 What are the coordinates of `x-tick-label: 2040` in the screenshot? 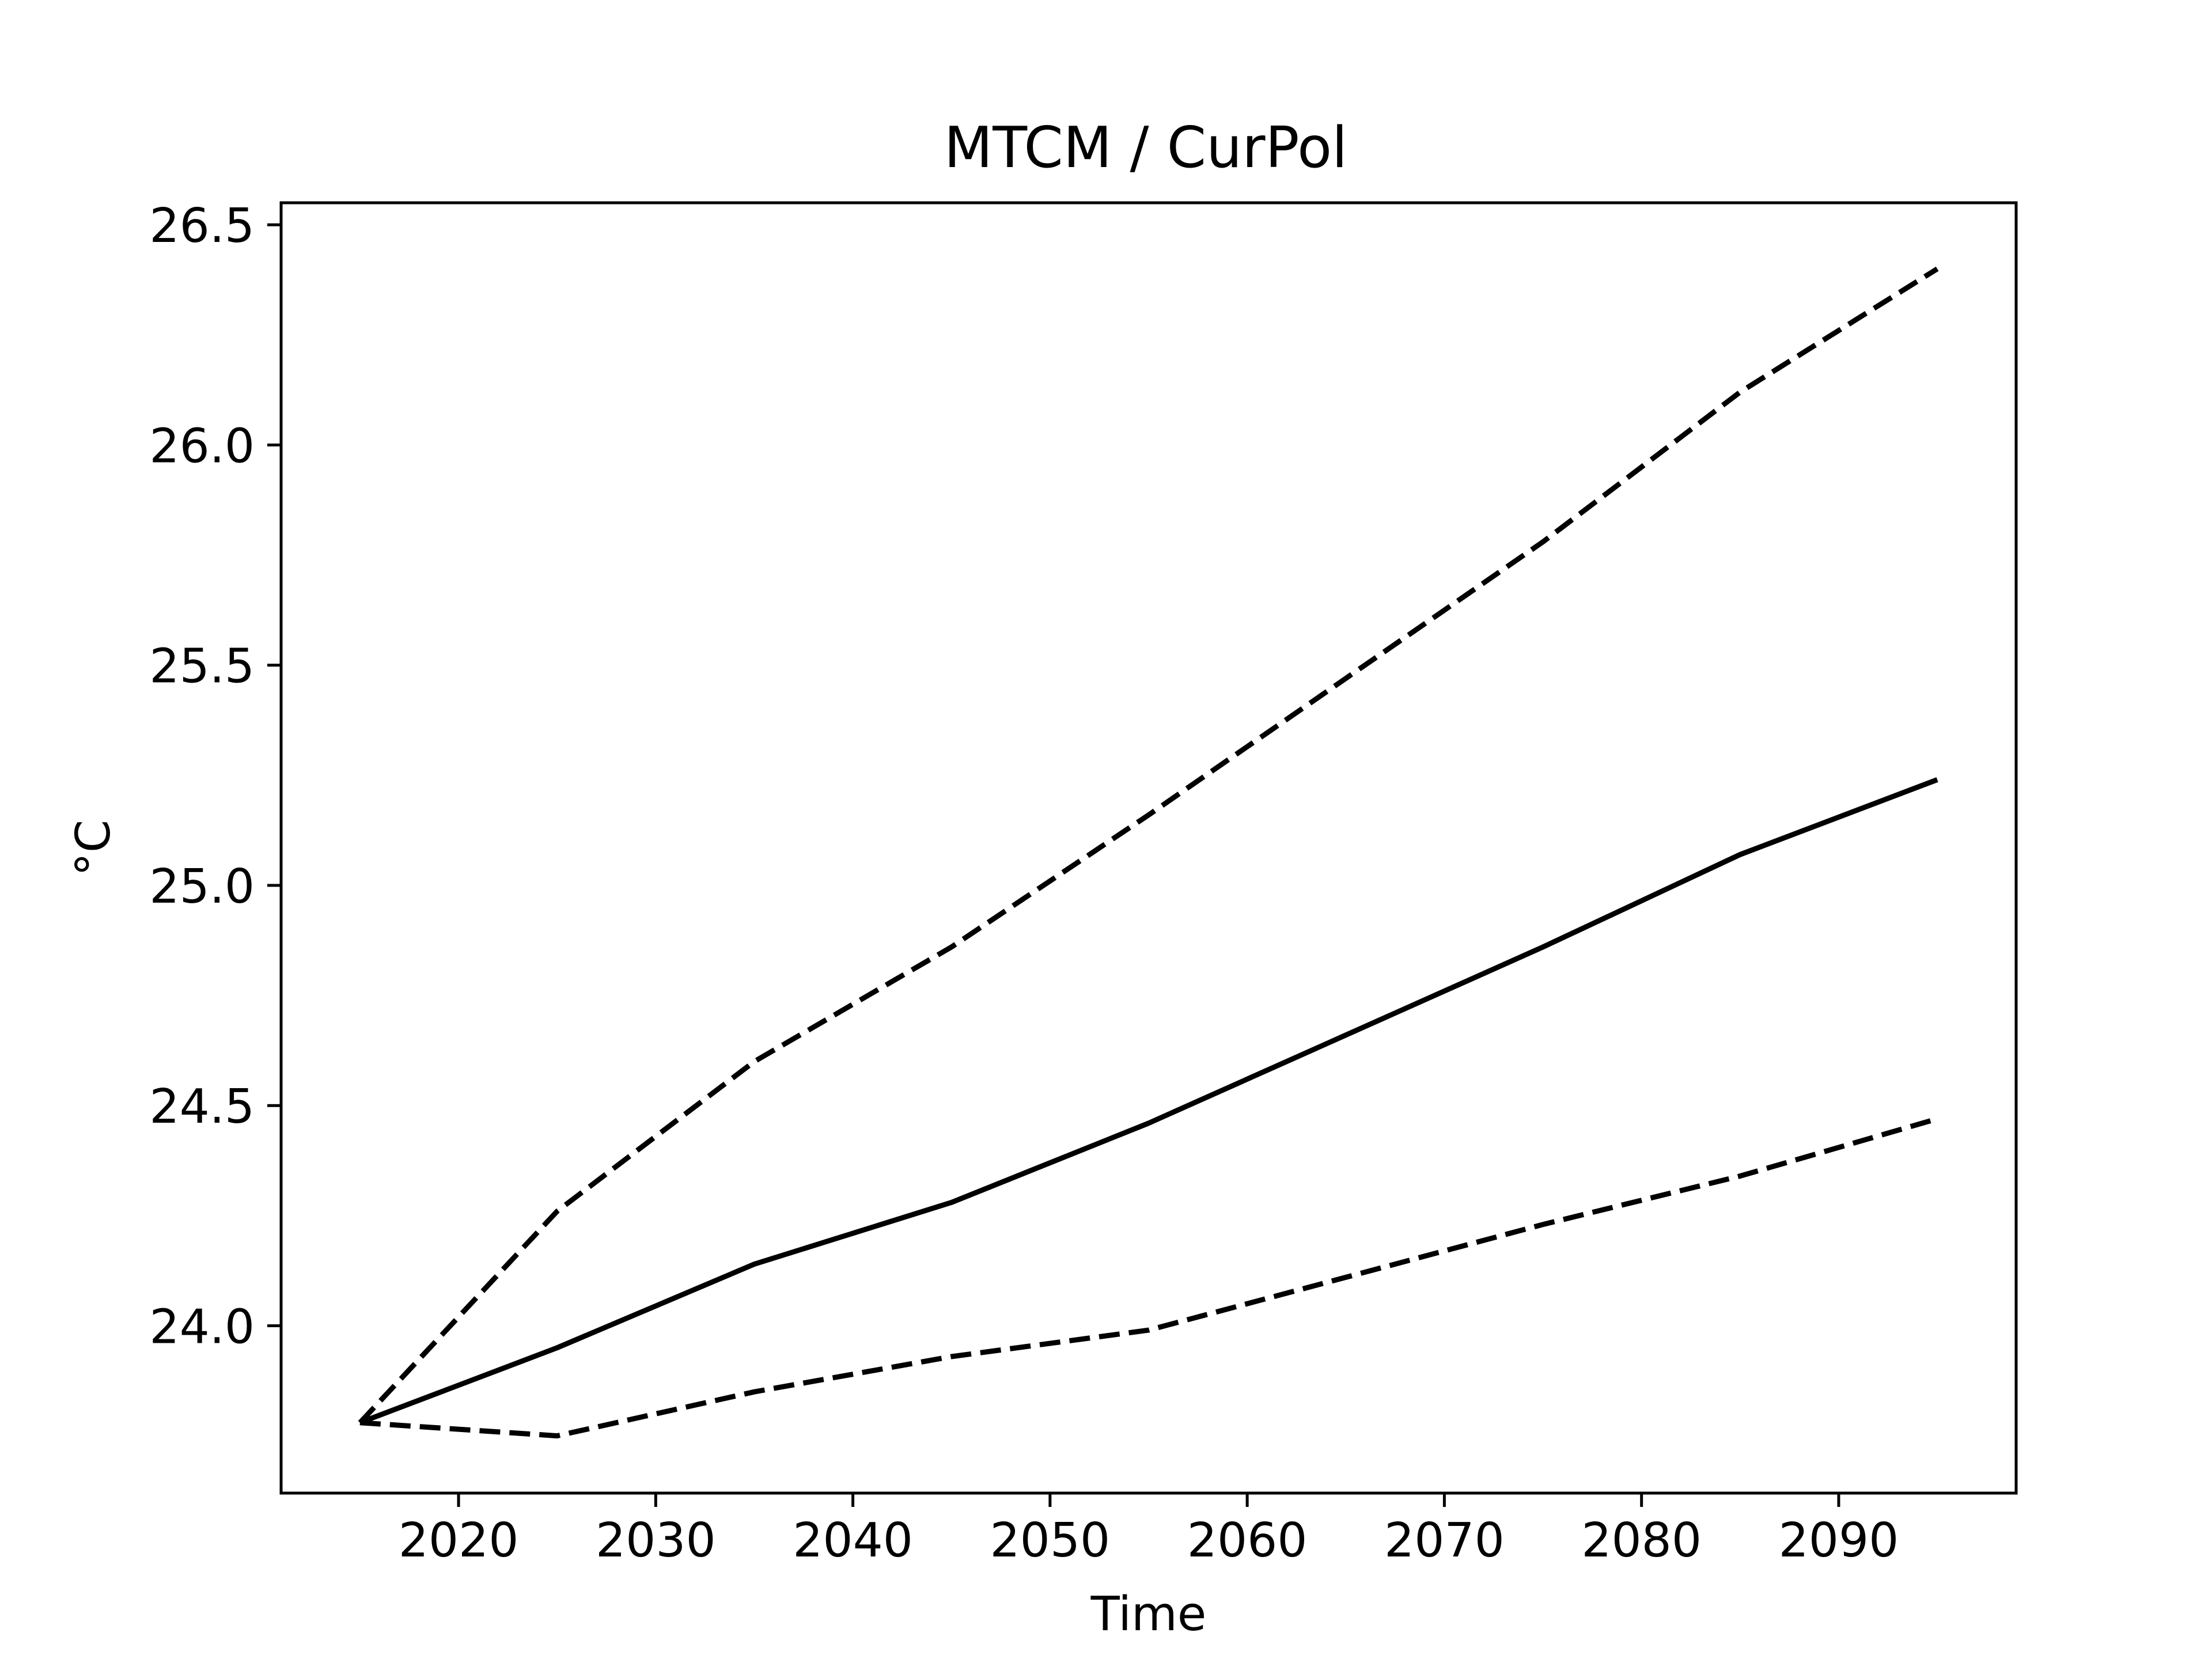 It's located at (853, 1540).